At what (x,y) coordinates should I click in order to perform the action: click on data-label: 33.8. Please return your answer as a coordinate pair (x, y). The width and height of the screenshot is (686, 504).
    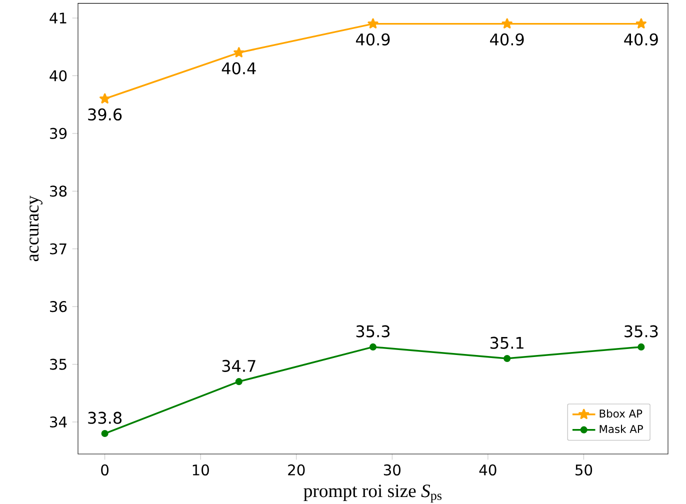
    Looking at the image, I should click on (105, 418).